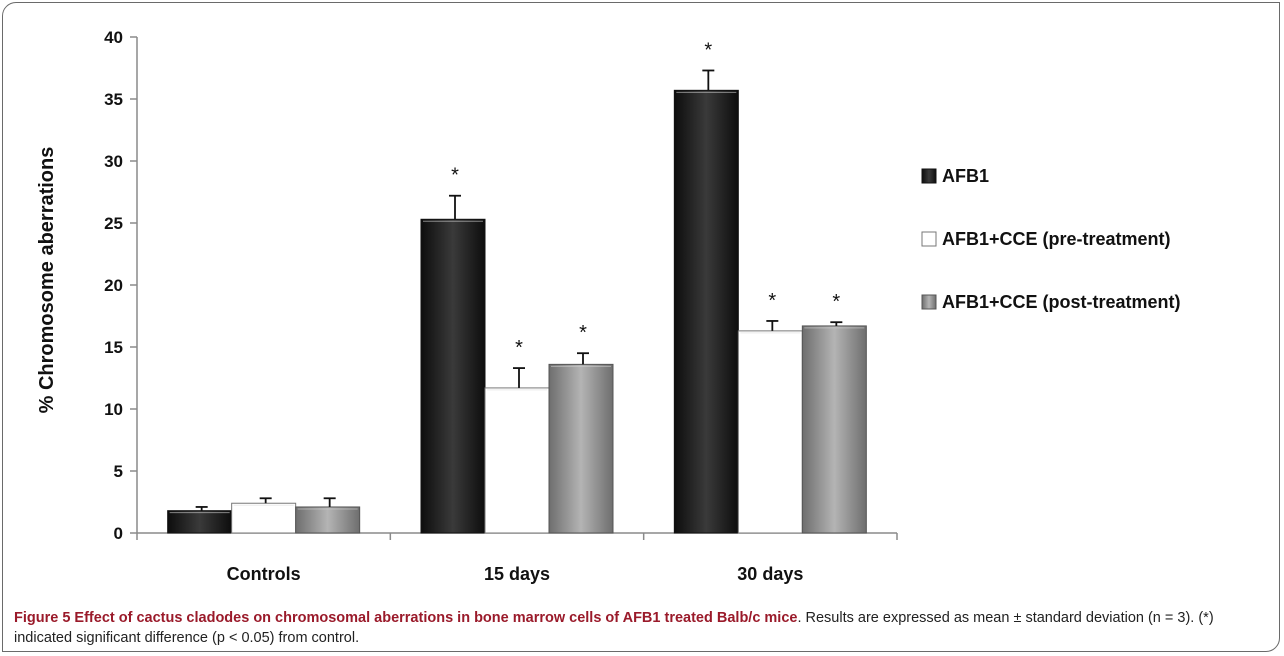 The width and height of the screenshot is (1284, 656). Describe the element at coordinates (264, 574) in the screenshot. I see `x-category-label: Controls` at that location.